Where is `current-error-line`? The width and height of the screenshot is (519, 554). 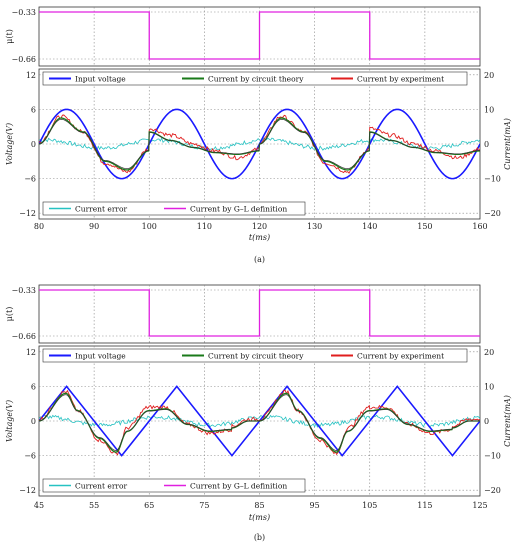 current-error-line is located at coordinates (259, 421).